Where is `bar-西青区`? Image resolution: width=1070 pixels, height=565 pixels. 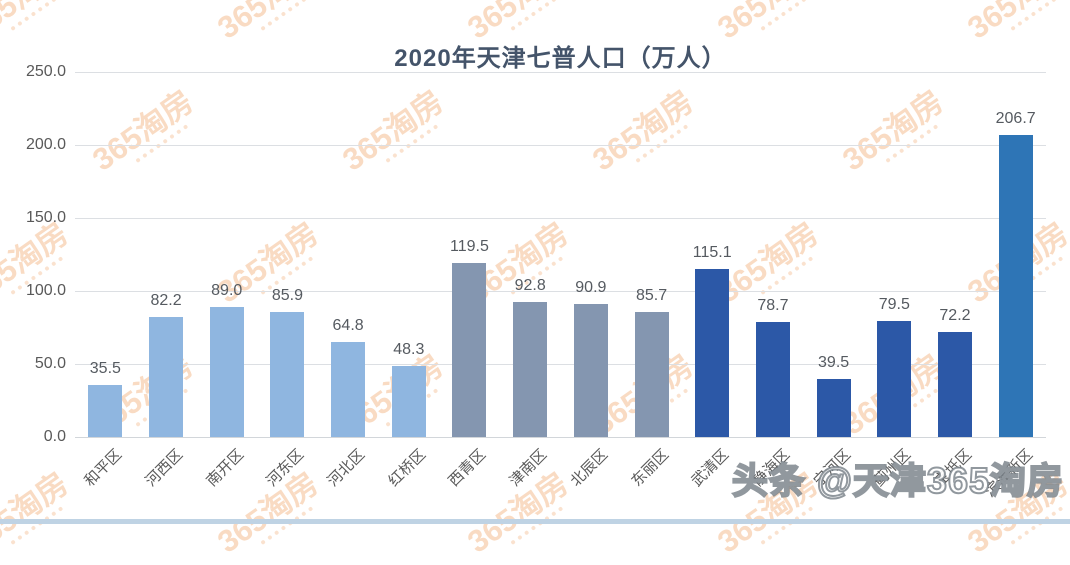 bar-西青区 is located at coordinates (469, 349).